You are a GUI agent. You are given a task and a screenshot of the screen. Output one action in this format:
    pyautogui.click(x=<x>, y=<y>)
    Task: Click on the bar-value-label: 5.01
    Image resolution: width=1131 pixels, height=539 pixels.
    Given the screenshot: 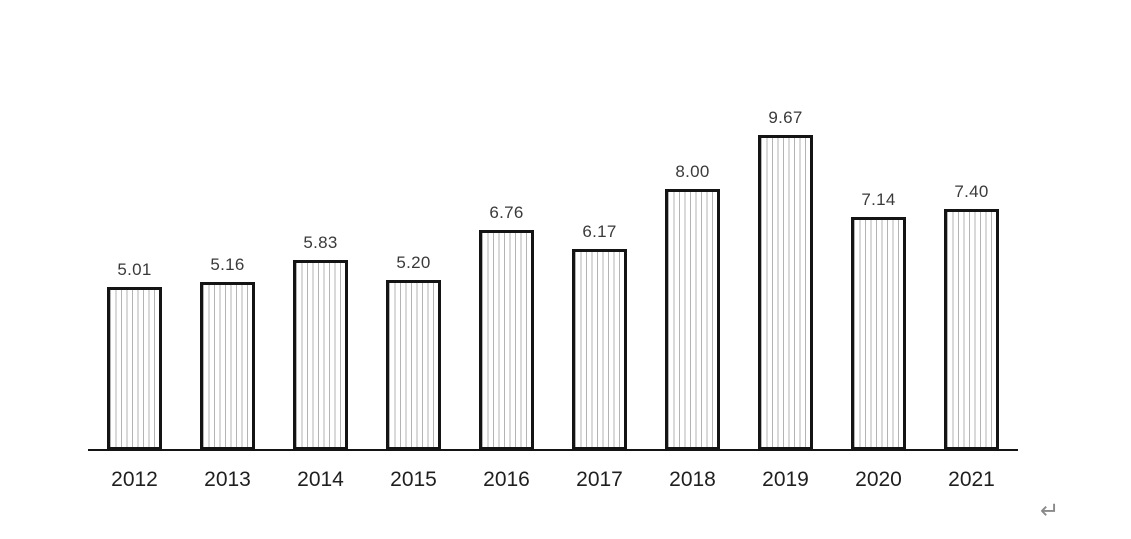 What is the action you would take?
    pyautogui.click(x=134, y=269)
    